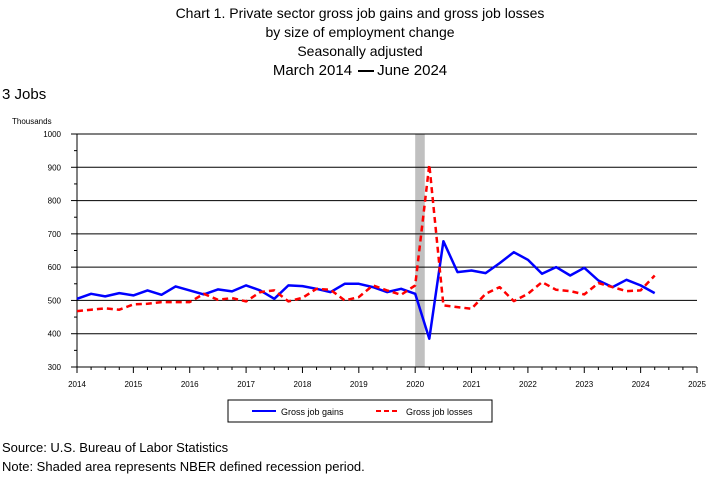  I want to click on x-tick-label: 2016, so click(190, 384).